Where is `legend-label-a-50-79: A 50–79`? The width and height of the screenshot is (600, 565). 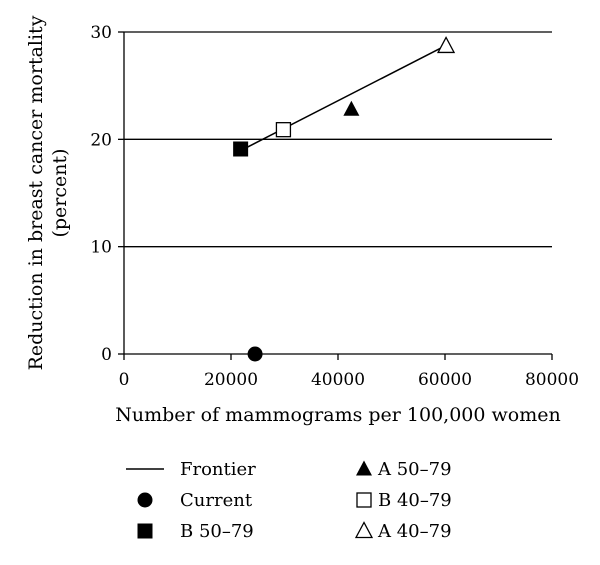
legend-label-a-50-79: A 50–79 is located at coordinates (414, 469).